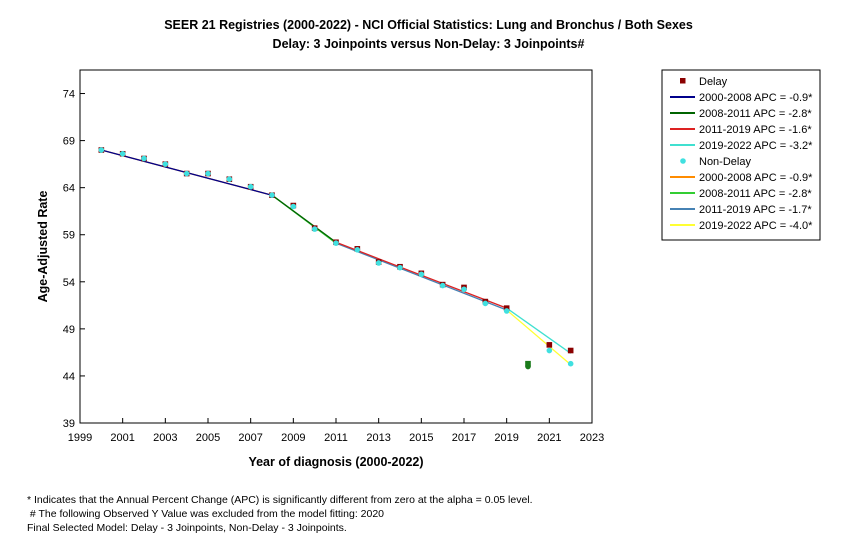  What do you see at coordinates (122, 438) in the screenshot?
I see `x-tick-label: 2001` at bounding box center [122, 438].